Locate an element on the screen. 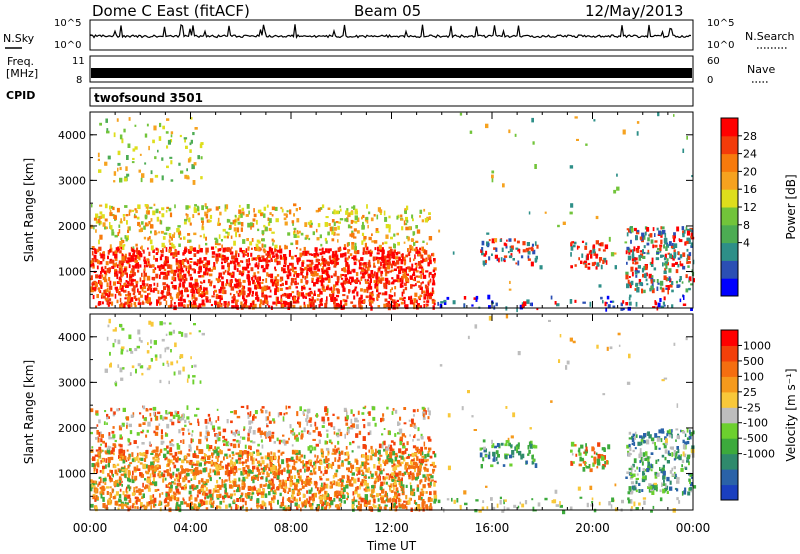  nsearch-label: N.Search is located at coordinates (770, 36).